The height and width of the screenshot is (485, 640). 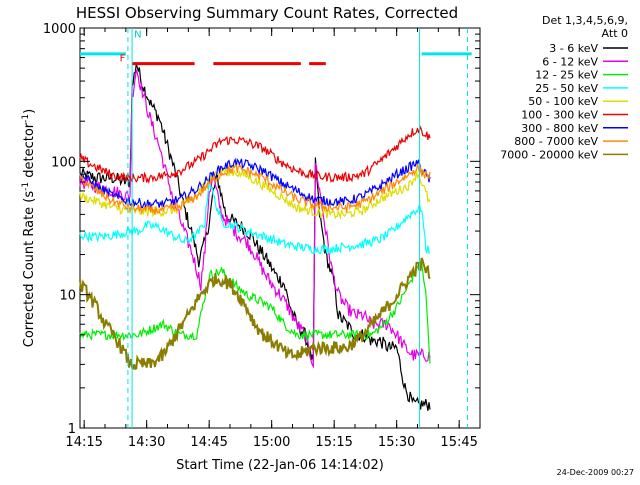 I want to click on x-tick-label-5: 15:30, so click(x=396, y=442).